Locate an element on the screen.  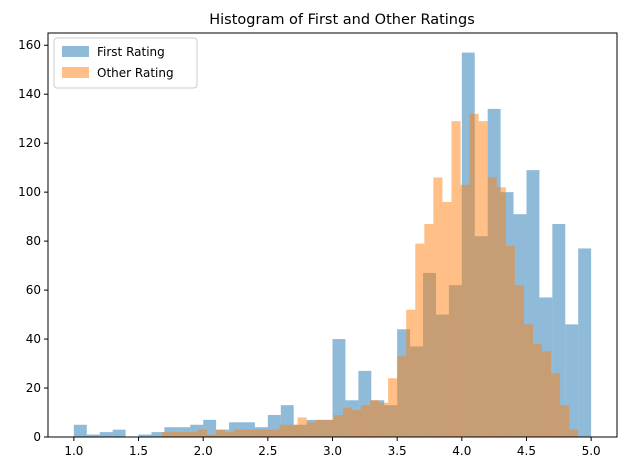
y-axis: 0 20 40 60 80 100 120 140 160 is located at coordinates (33, 241).